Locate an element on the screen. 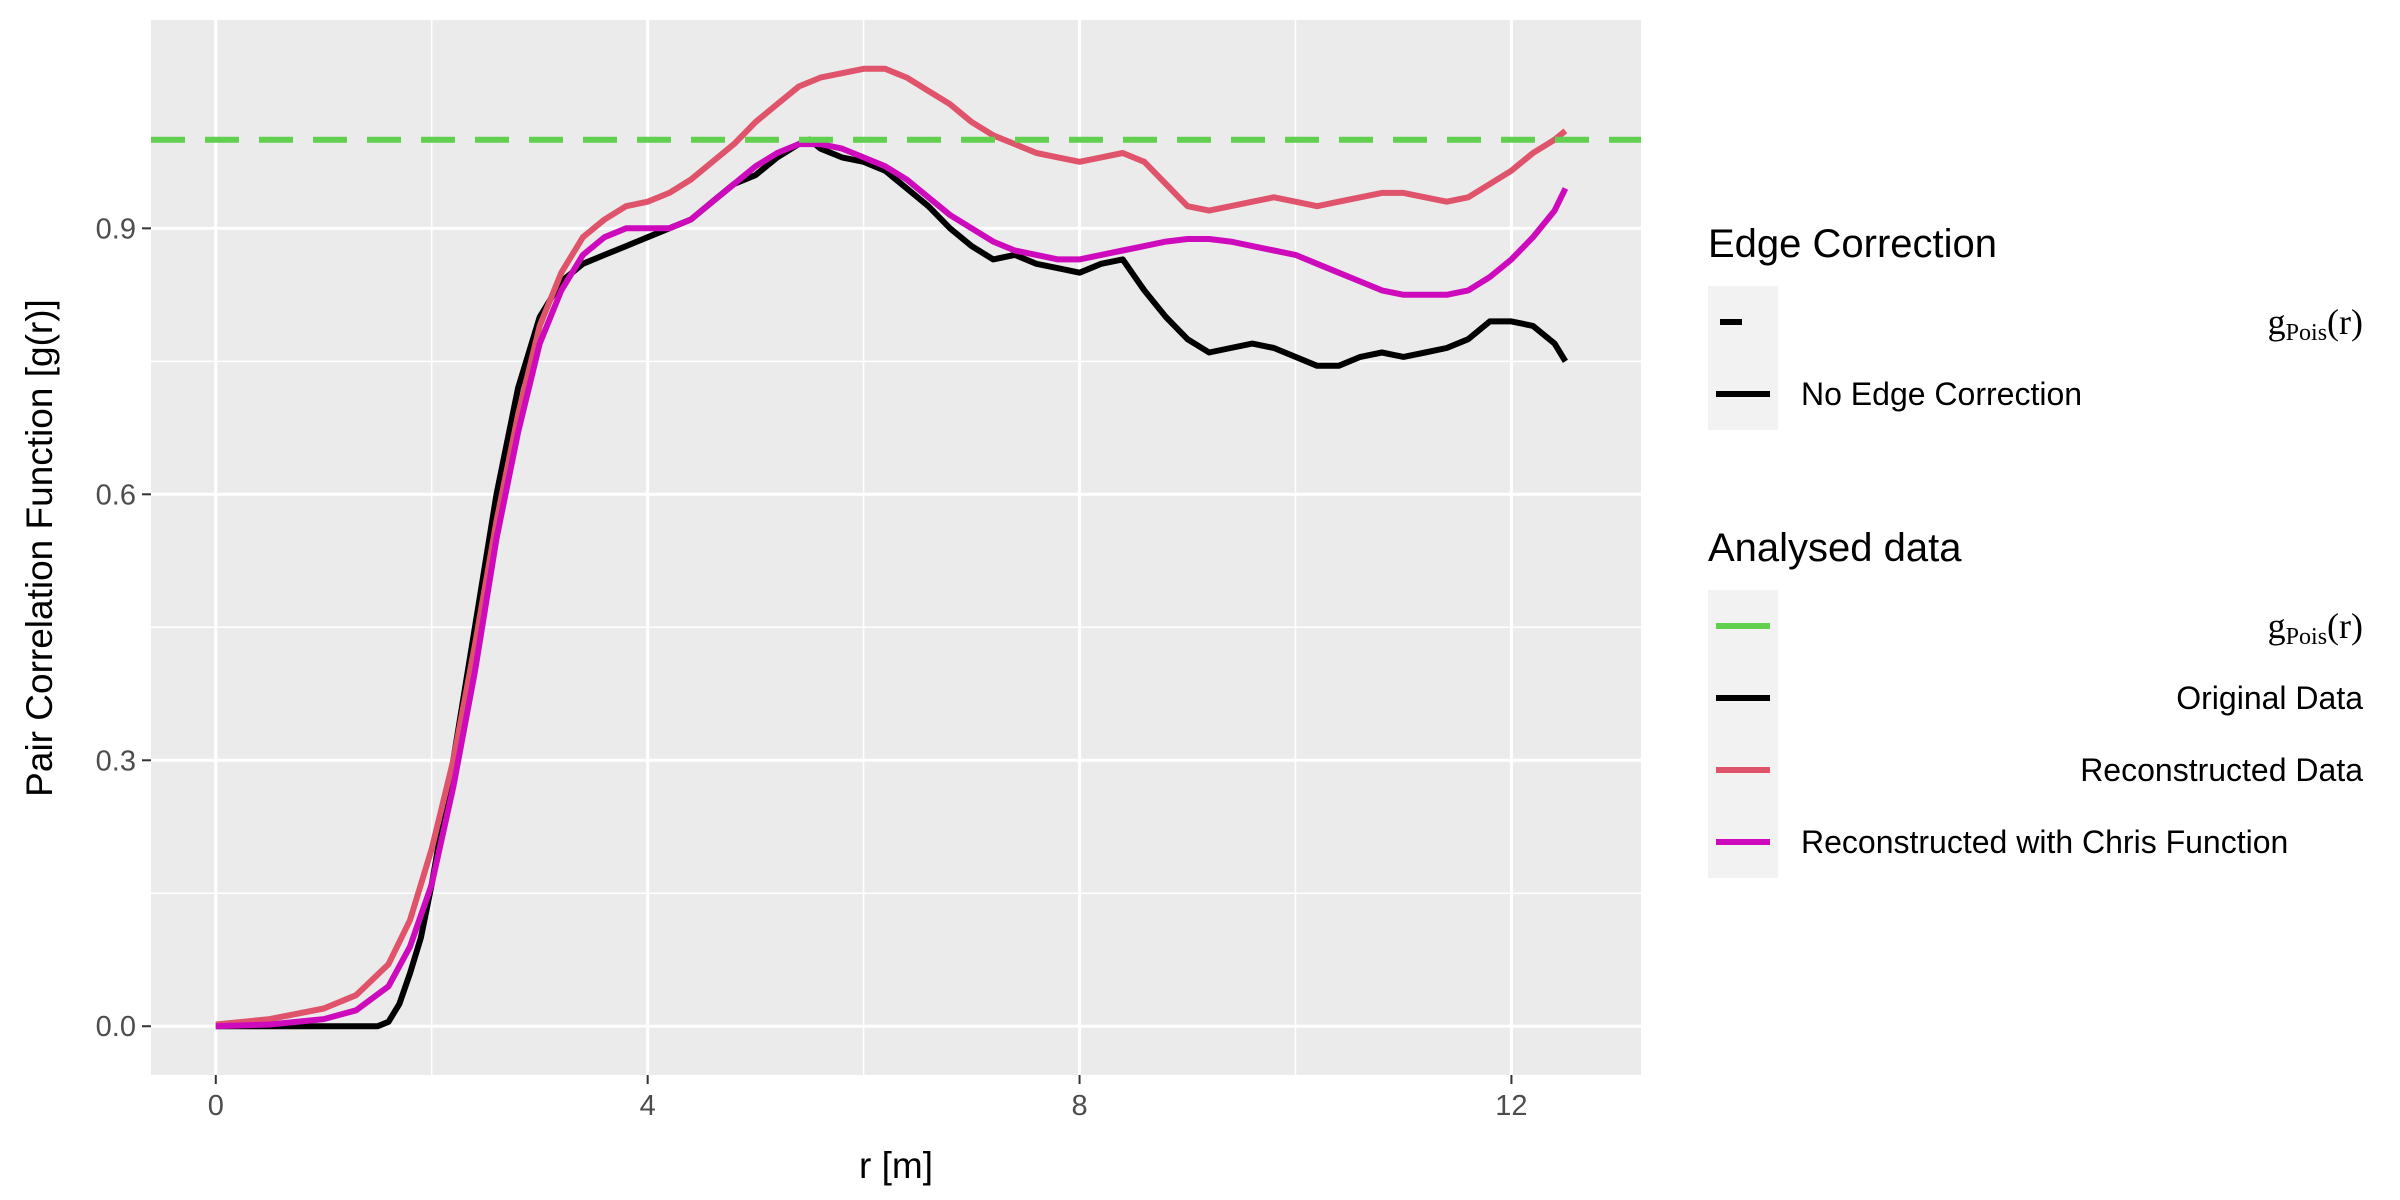 The height and width of the screenshot is (1200, 2400). legend-title-analysed-data: Analysed data is located at coordinates (1835, 548).